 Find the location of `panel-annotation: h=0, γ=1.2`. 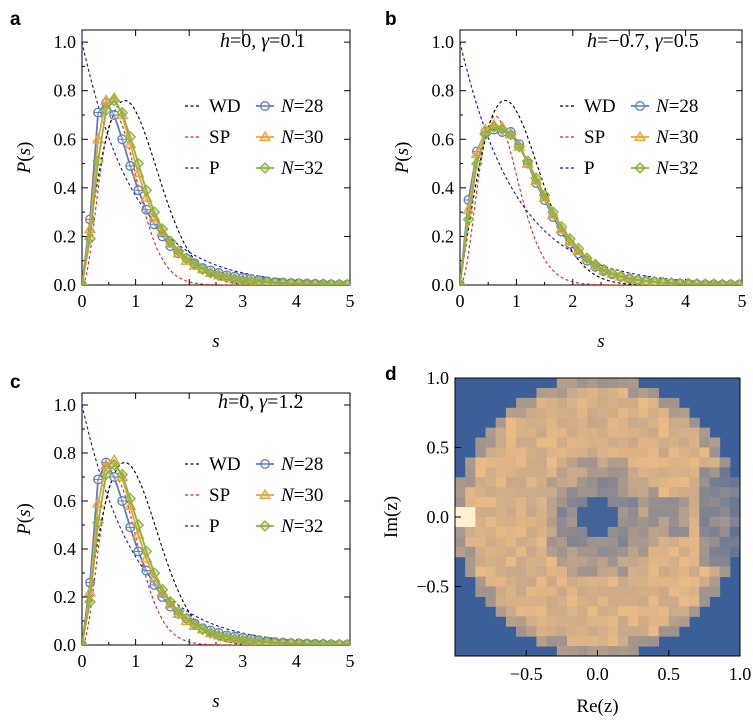

panel-annotation: h=0, γ=1.2 is located at coordinates (260, 402).